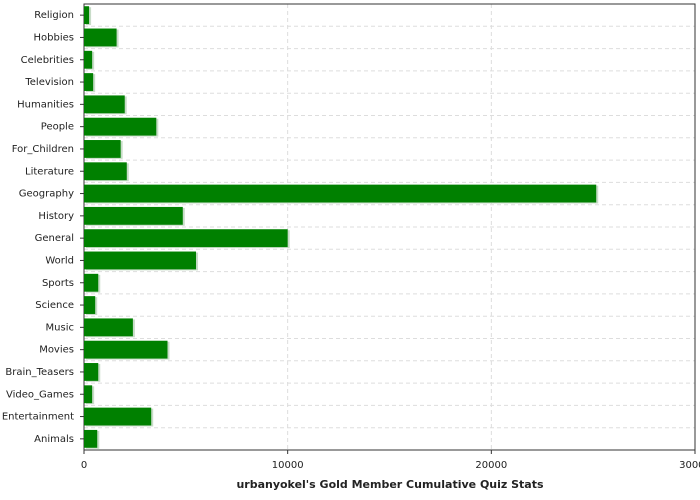 This screenshot has width=700, height=500. What do you see at coordinates (43, 149) in the screenshot?
I see `y-tick-label: For_Children` at bounding box center [43, 149].